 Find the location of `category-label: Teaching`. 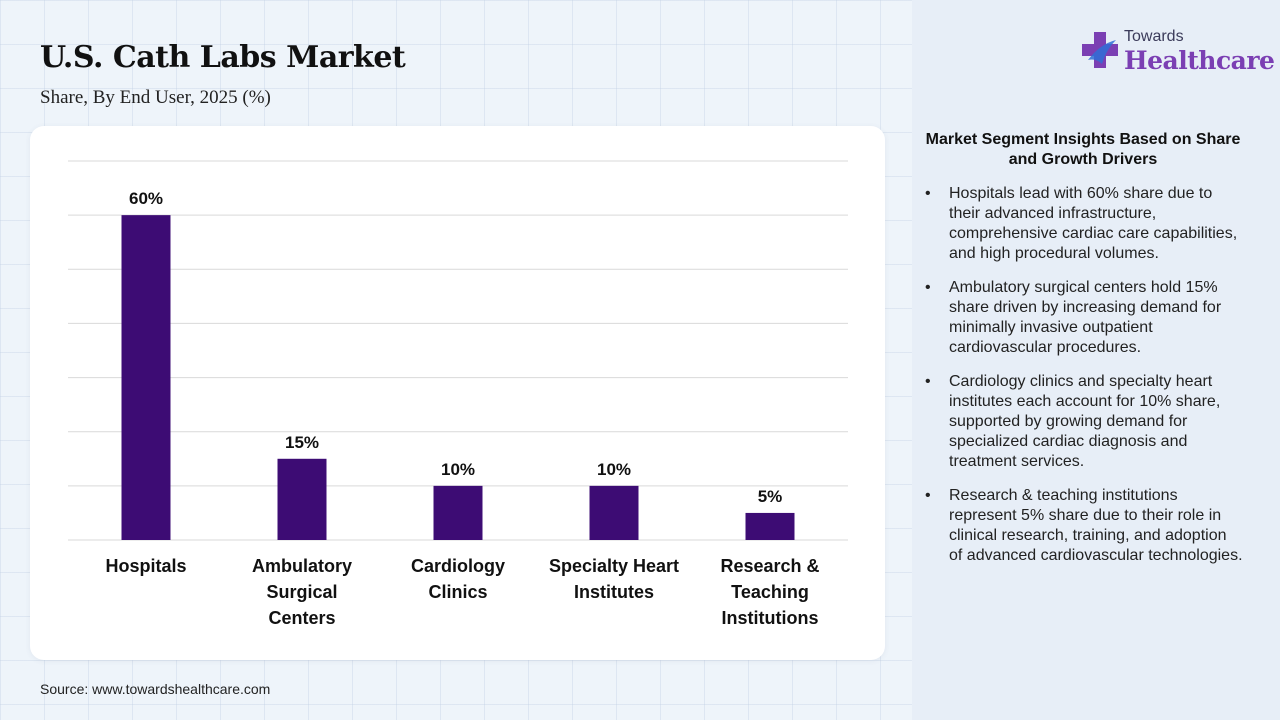

category-label: Teaching is located at coordinates (770, 592).